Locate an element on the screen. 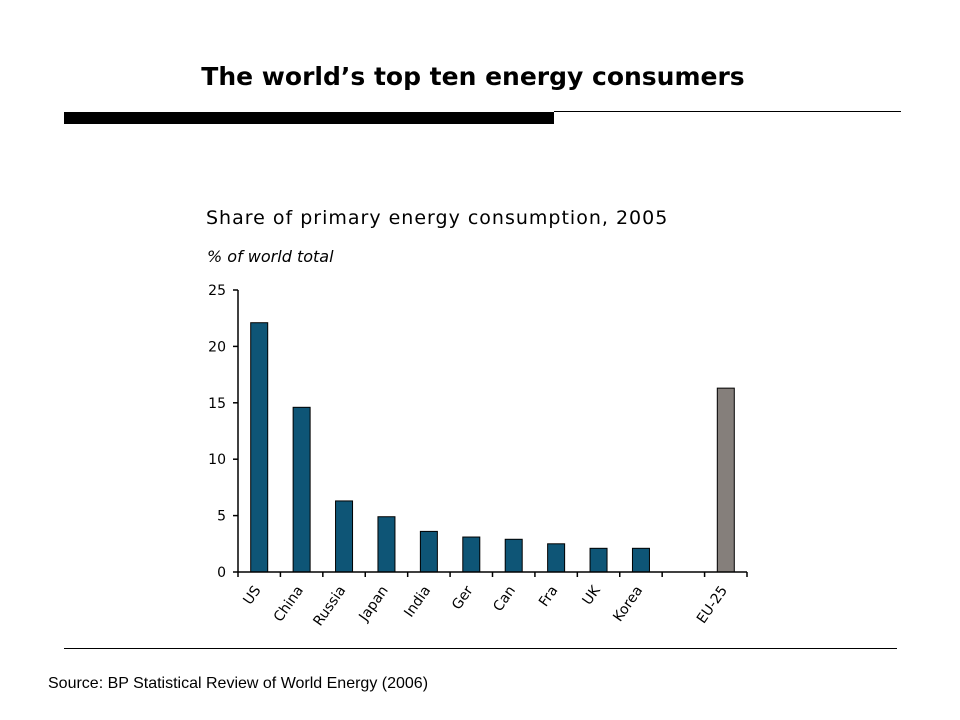  x-tick-label: UK is located at coordinates (592, 595).